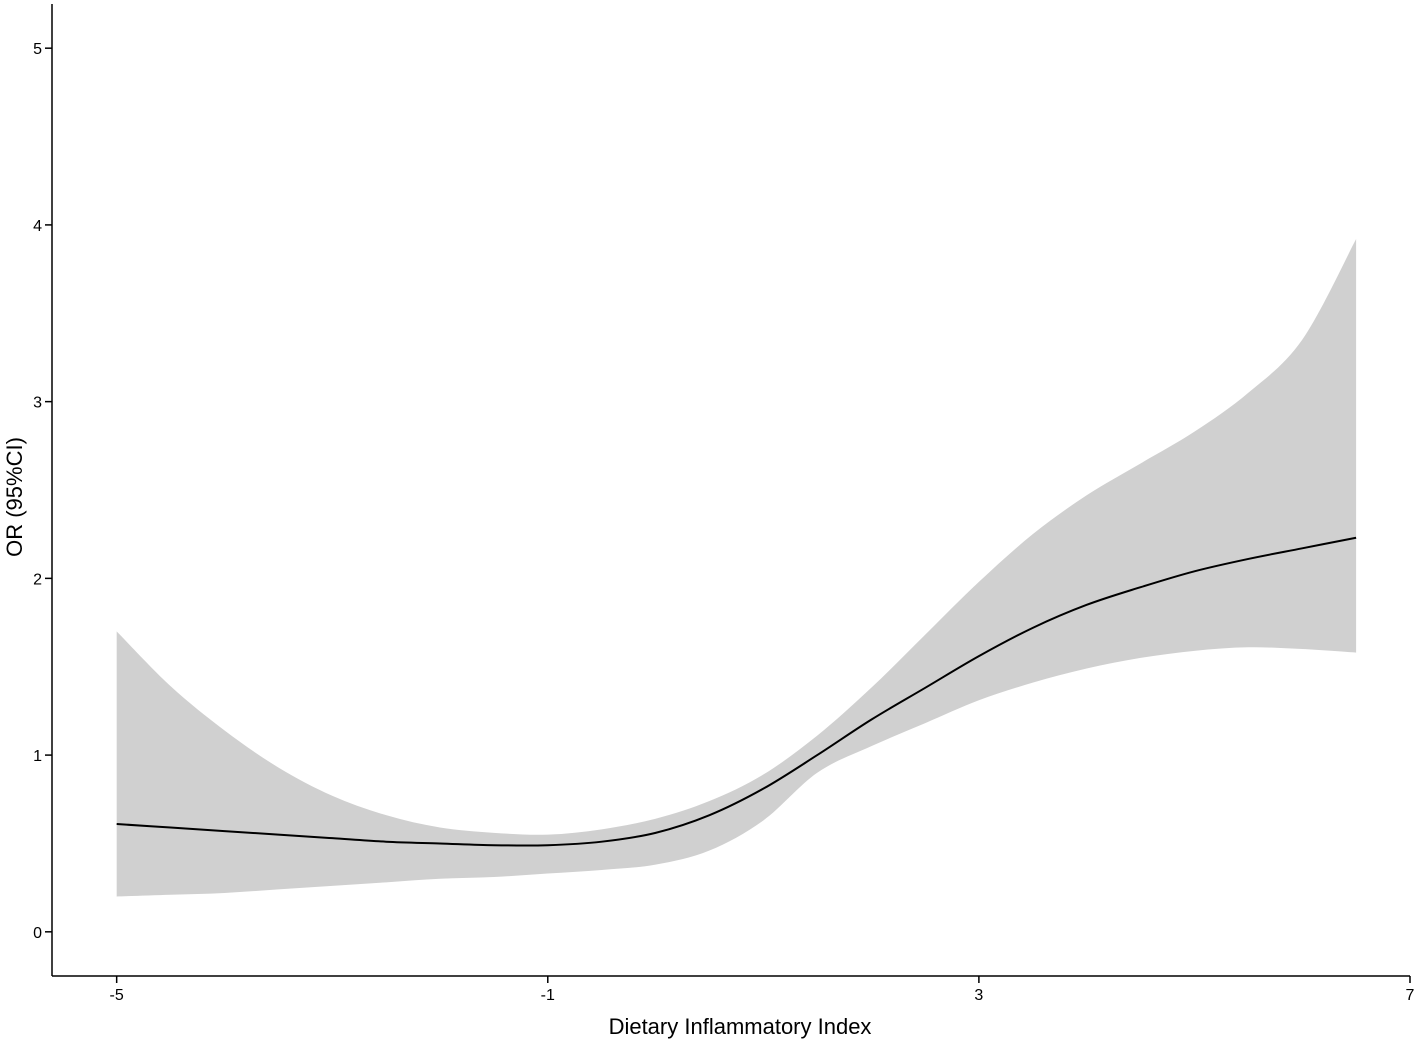 Image resolution: width=1417 pixels, height=1044 pixels. I want to click on y-tick-label: 0, so click(37, 933).